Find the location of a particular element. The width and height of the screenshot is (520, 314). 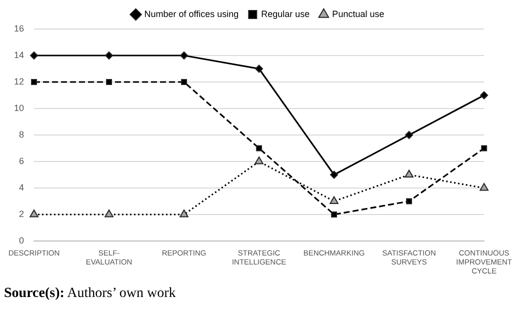

legend-label: Number of offices using is located at coordinates (191, 13).